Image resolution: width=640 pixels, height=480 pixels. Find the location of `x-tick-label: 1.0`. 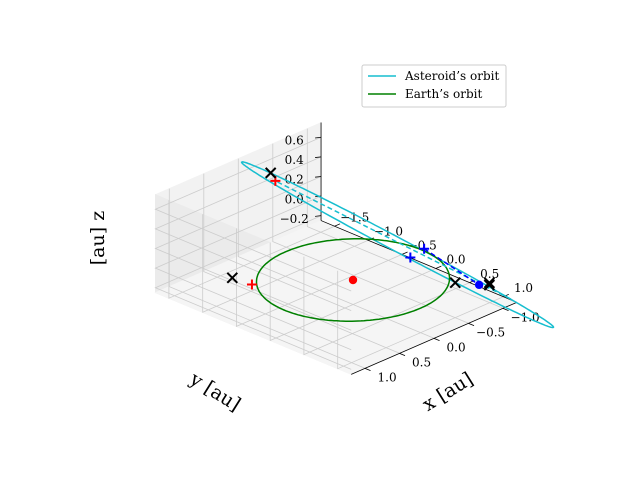

x-tick-label: 1.0 is located at coordinates (523, 288).